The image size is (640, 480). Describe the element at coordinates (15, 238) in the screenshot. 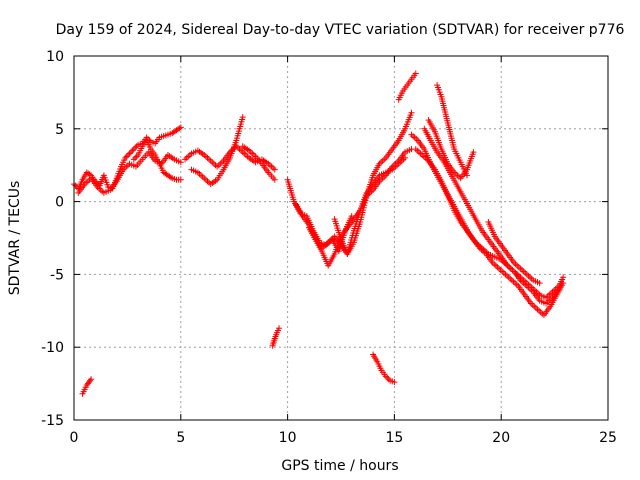

I see `y-axis-label: SDTVAR / TECUs` at that location.